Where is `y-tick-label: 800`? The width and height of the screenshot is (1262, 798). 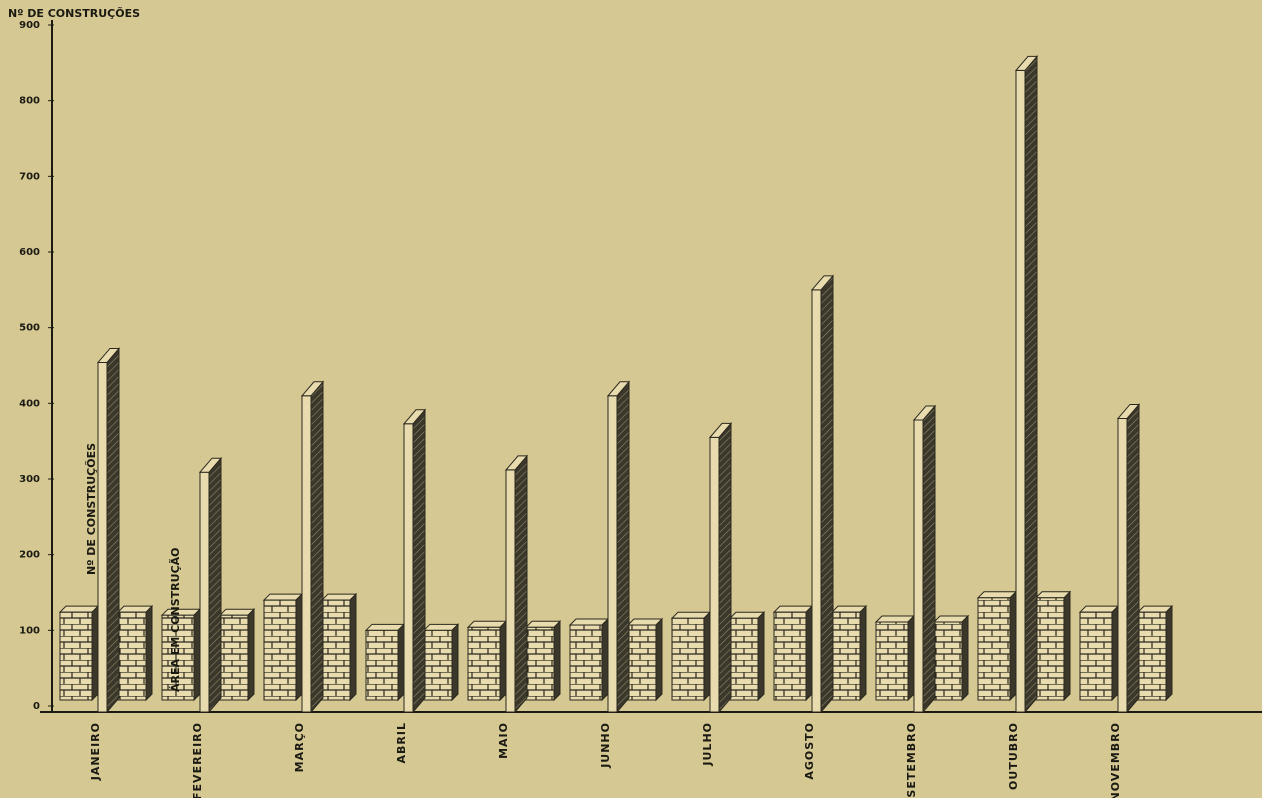
y-tick-label: 800 is located at coordinates (29, 101).